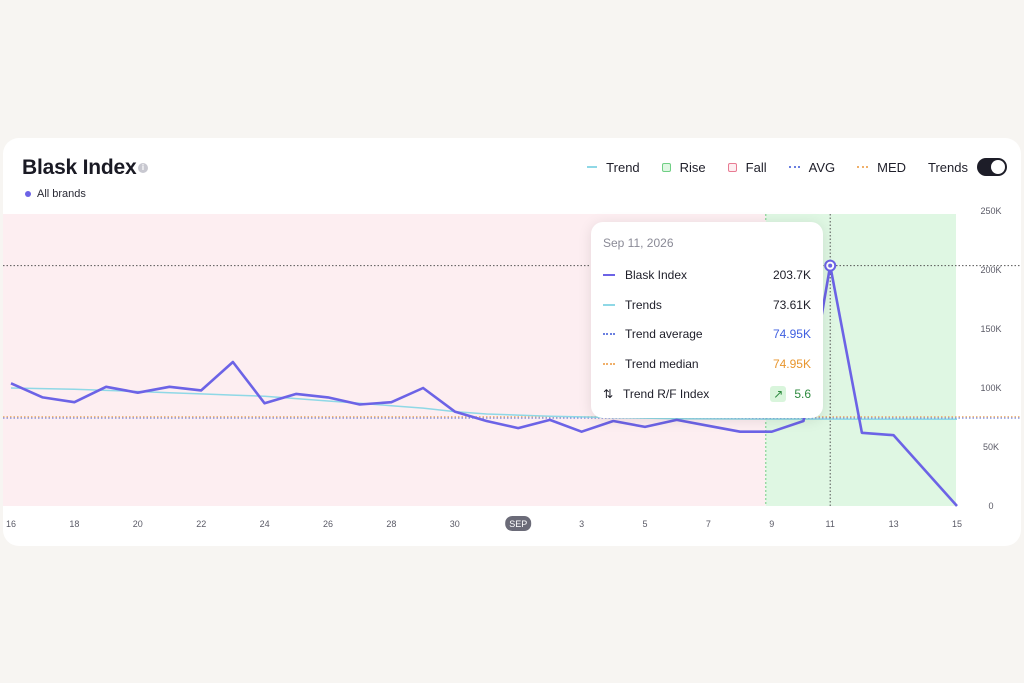 This screenshot has width=1024, height=683. I want to click on chart-title: Blask Index, so click(79, 167).